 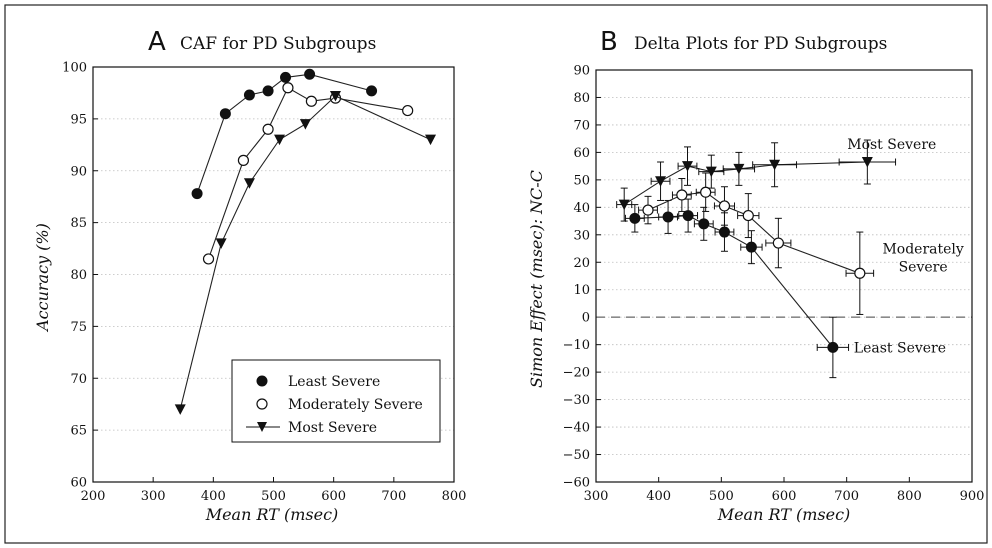 I want to click on series-most-severe, so click(x=756, y=180).